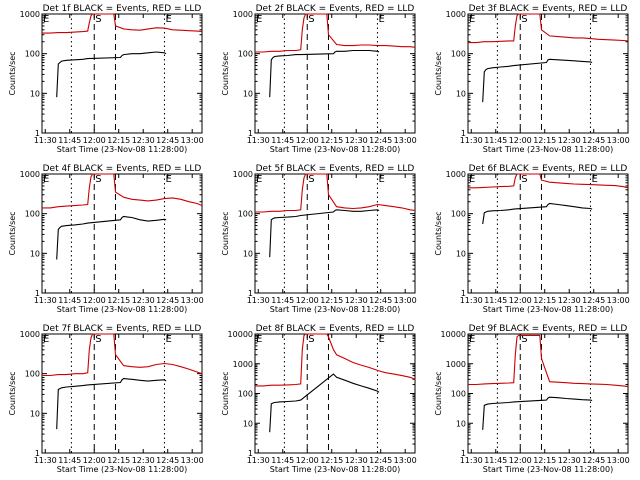  Describe the element at coordinates (122, 9) in the screenshot. I see `chart-title: Det 1f BLACK = Events, RED = LLD` at that location.